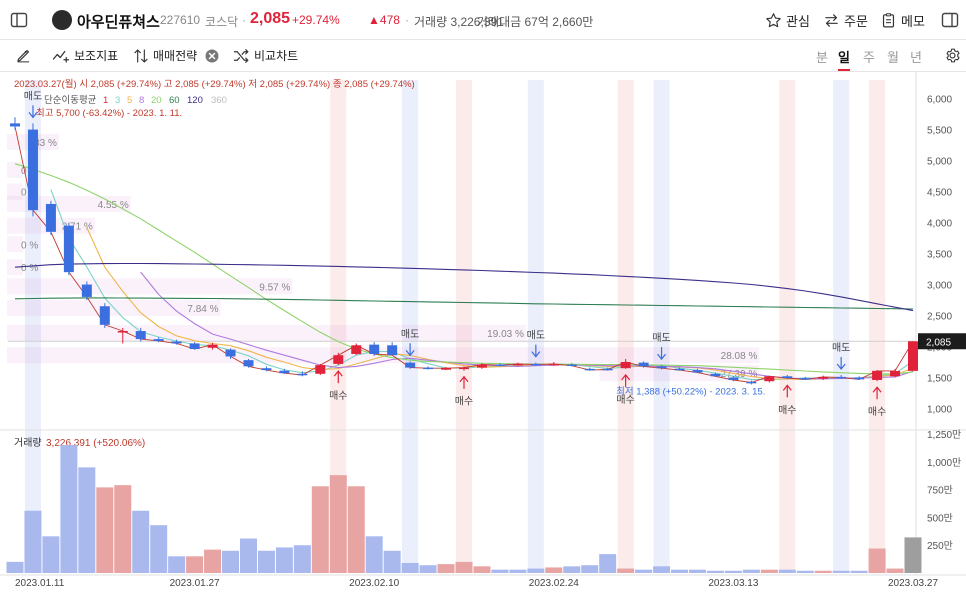 The image size is (966, 599). I want to click on volume-text: 거래량 3,226,391, so click(459, 22).